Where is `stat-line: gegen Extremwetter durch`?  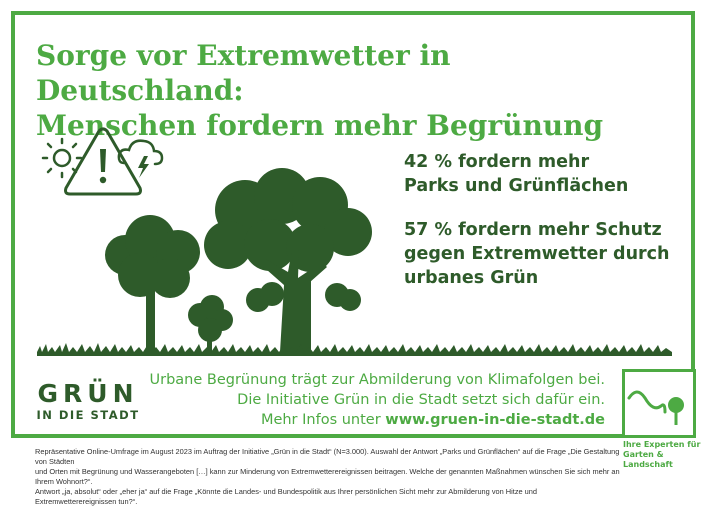
stat-line: gegen Extremwetter durch is located at coordinates (537, 254).